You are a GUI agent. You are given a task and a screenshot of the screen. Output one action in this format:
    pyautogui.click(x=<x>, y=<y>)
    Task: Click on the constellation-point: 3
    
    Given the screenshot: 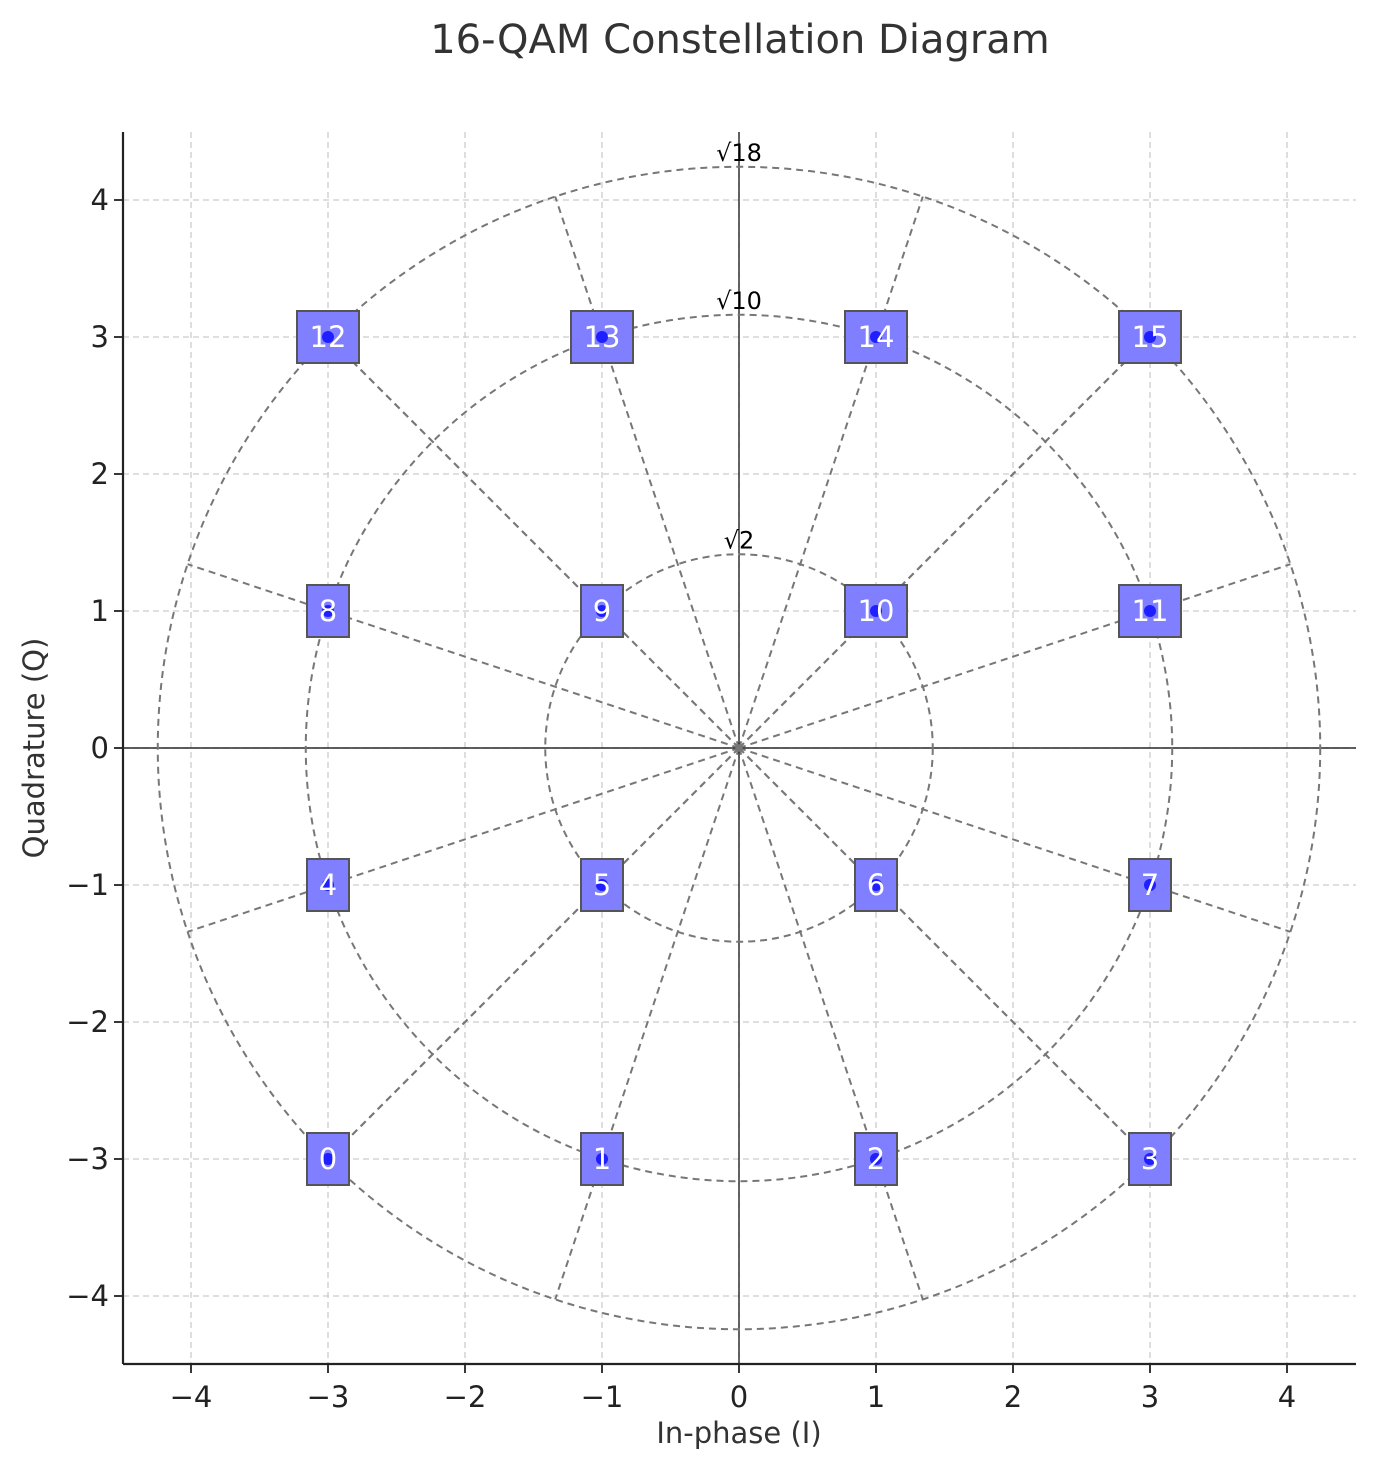 What is the action you would take?
    pyautogui.click(x=1150, y=1159)
    